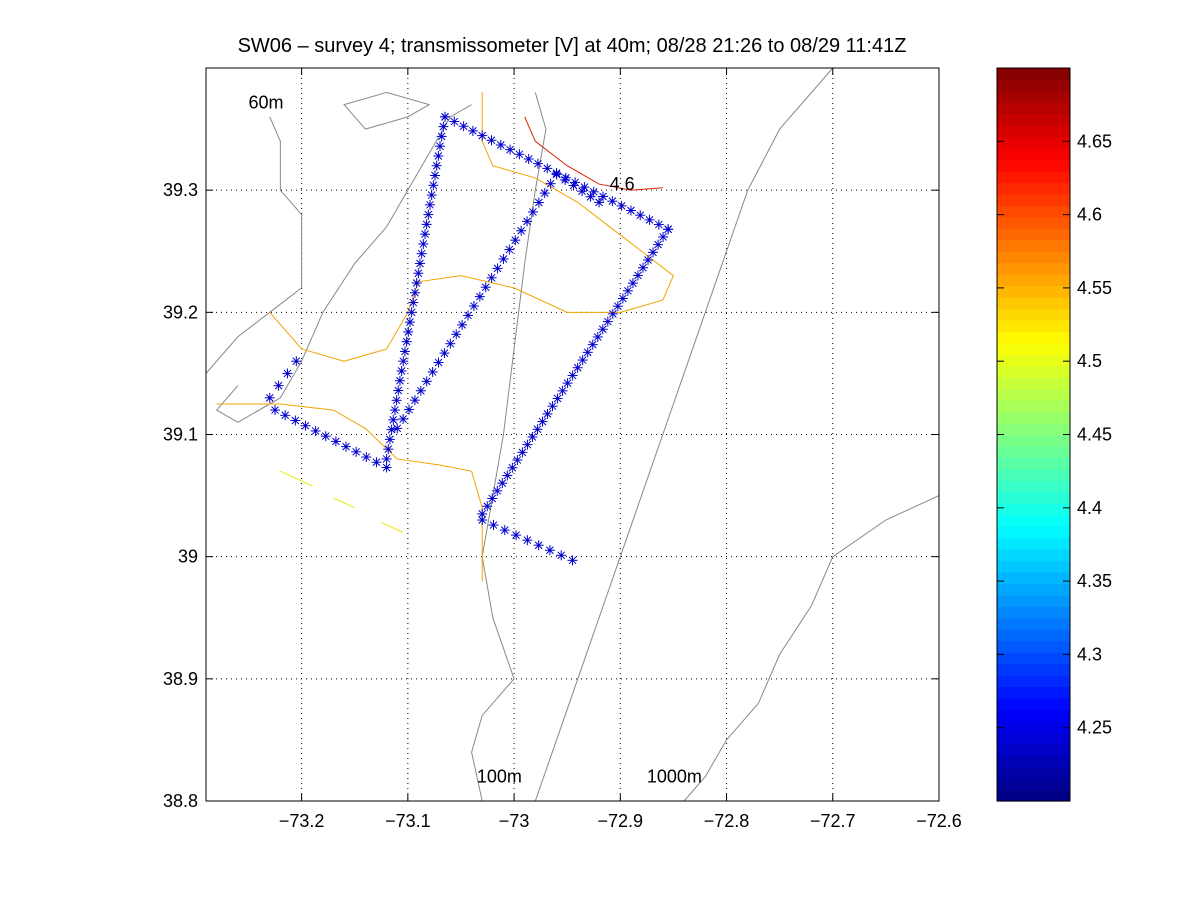  I want to click on colorbar-tick-label: 4.35, so click(1094, 581).